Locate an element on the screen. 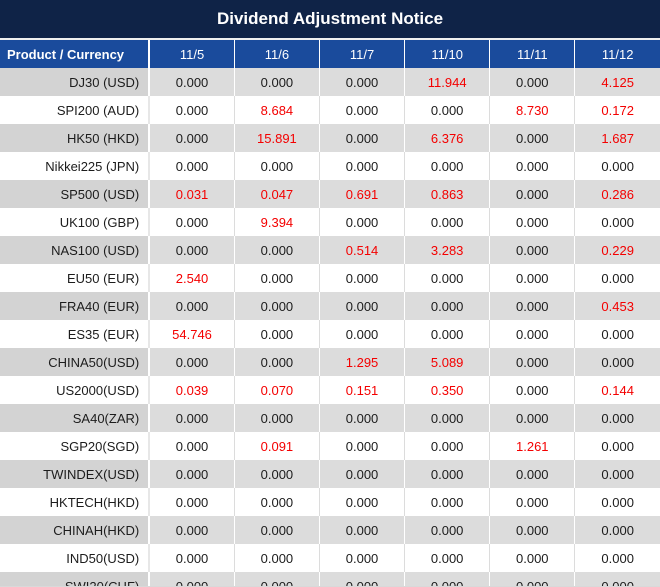 Image resolution: width=660 pixels, height=587 pixels. table-row: SA40(ZAR) 0.000 0.000 0.000 0.000 0.000 0.000 is located at coordinates (330, 418).